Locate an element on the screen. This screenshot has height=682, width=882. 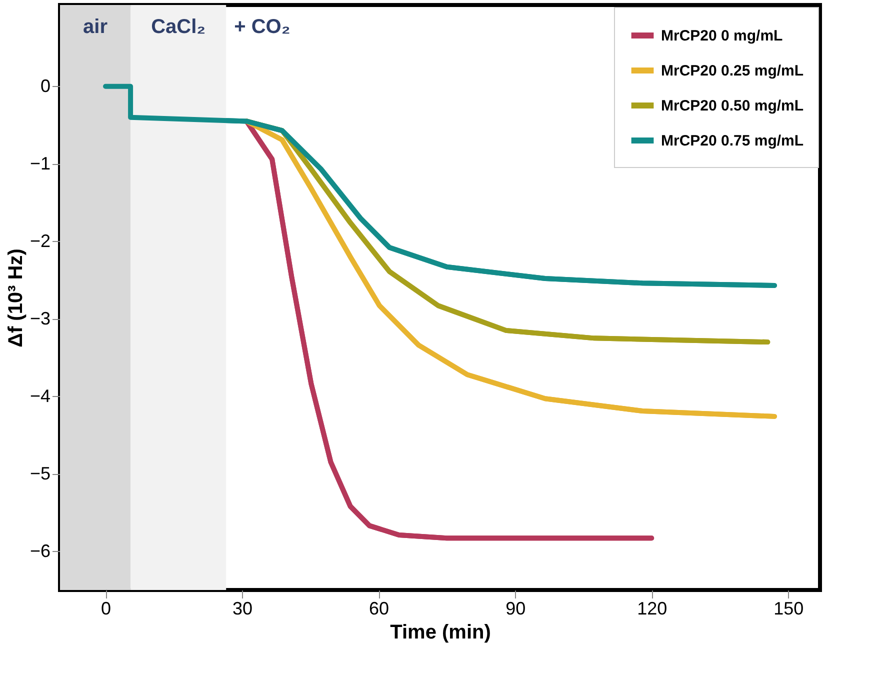
band-label: CaCl₂ is located at coordinates (178, 27).